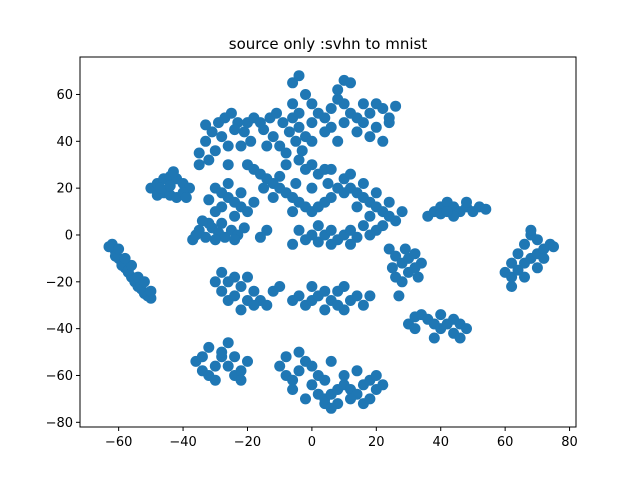 The width and height of the screenshot is (640, 480). What do you see at coordinates (64, 189) in the screenshot?
I see `y-tick-label: 20` at bounding box center [64, 189].